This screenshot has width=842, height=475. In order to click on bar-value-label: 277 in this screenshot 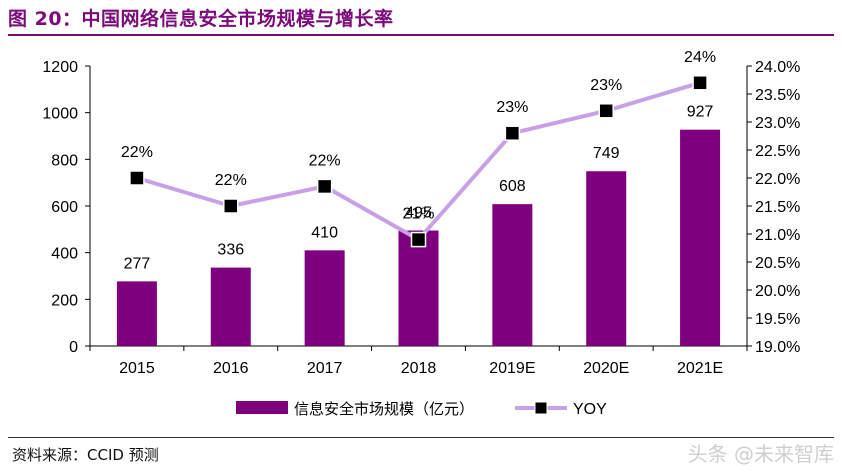, I will do `click(137, 263)`.